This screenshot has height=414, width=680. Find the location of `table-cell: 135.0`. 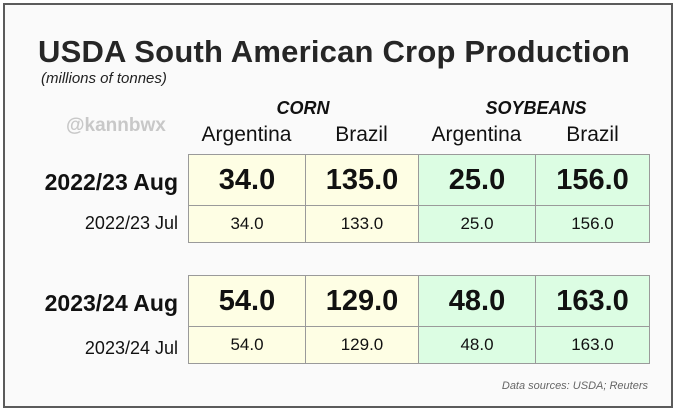

table-cell: 135.0 is located at coordinates (362, 180).